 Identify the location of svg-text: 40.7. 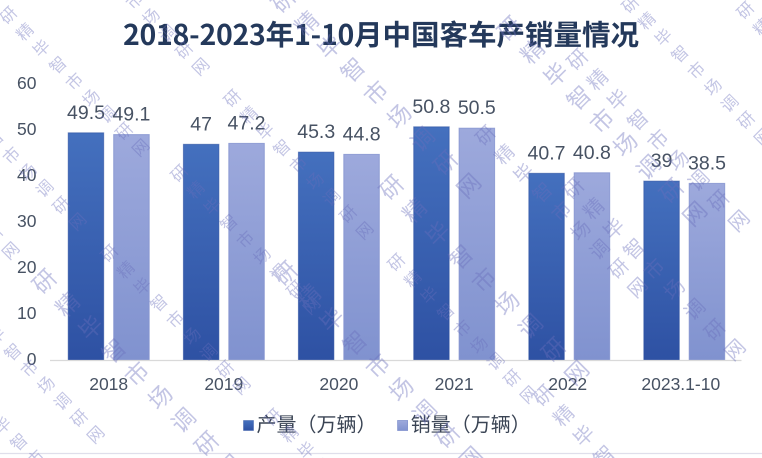
(547, 153).